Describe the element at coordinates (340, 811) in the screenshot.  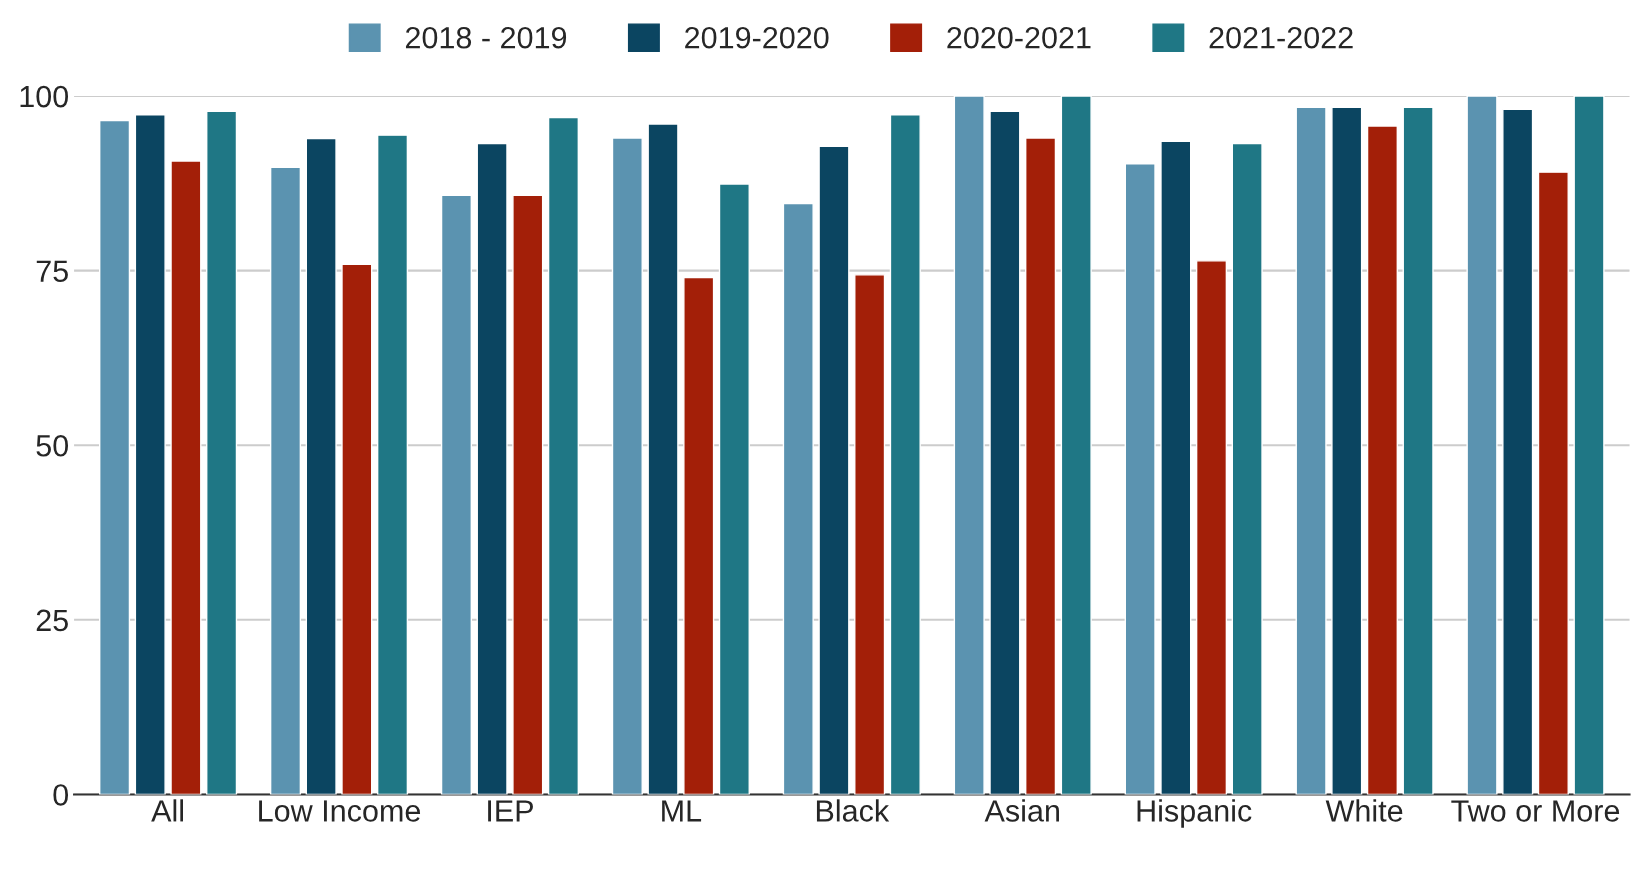
I see `x-tick-label: Low Income` at that location.